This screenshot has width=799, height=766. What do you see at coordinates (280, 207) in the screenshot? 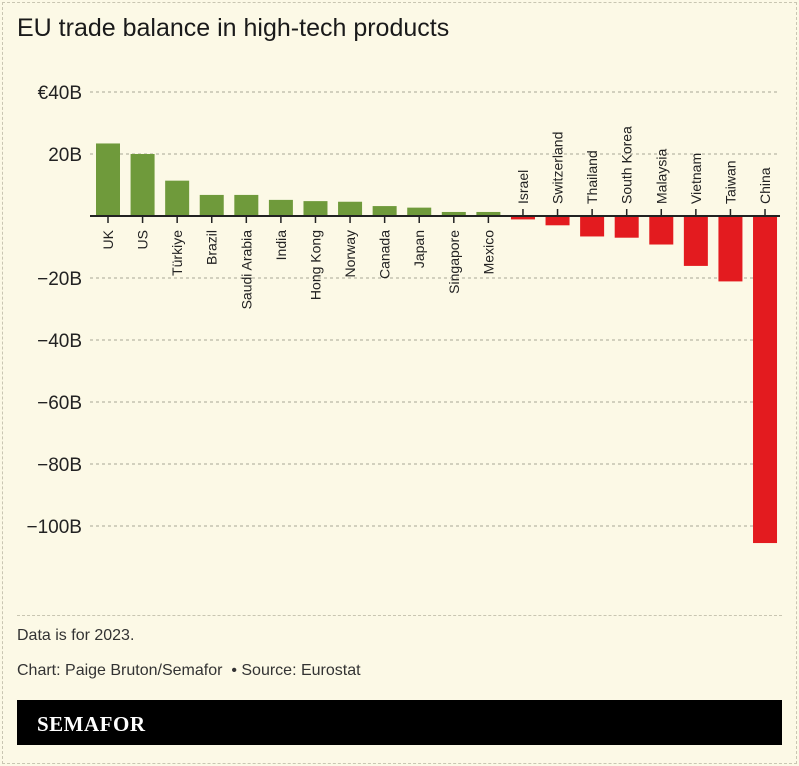
I see `bar-india` at bounding box center [280, 207].